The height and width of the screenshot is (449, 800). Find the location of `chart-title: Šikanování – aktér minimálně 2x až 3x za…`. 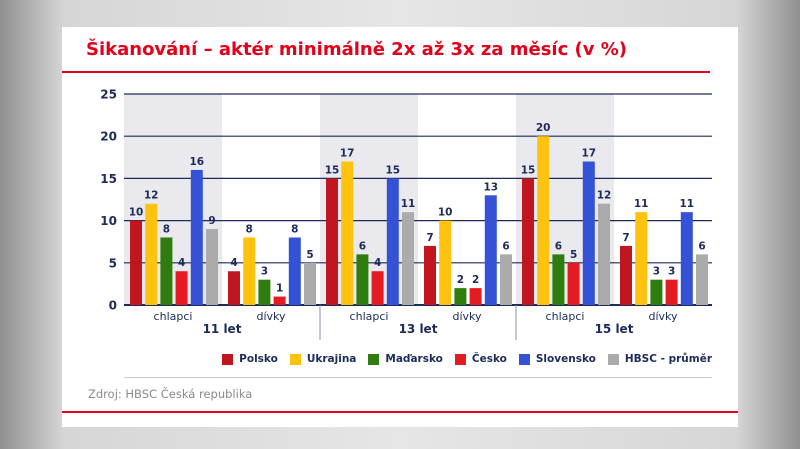

chart-title: Šikanování – aktér minimálně 2x až 3x za… is located at coordinates (357, 49).